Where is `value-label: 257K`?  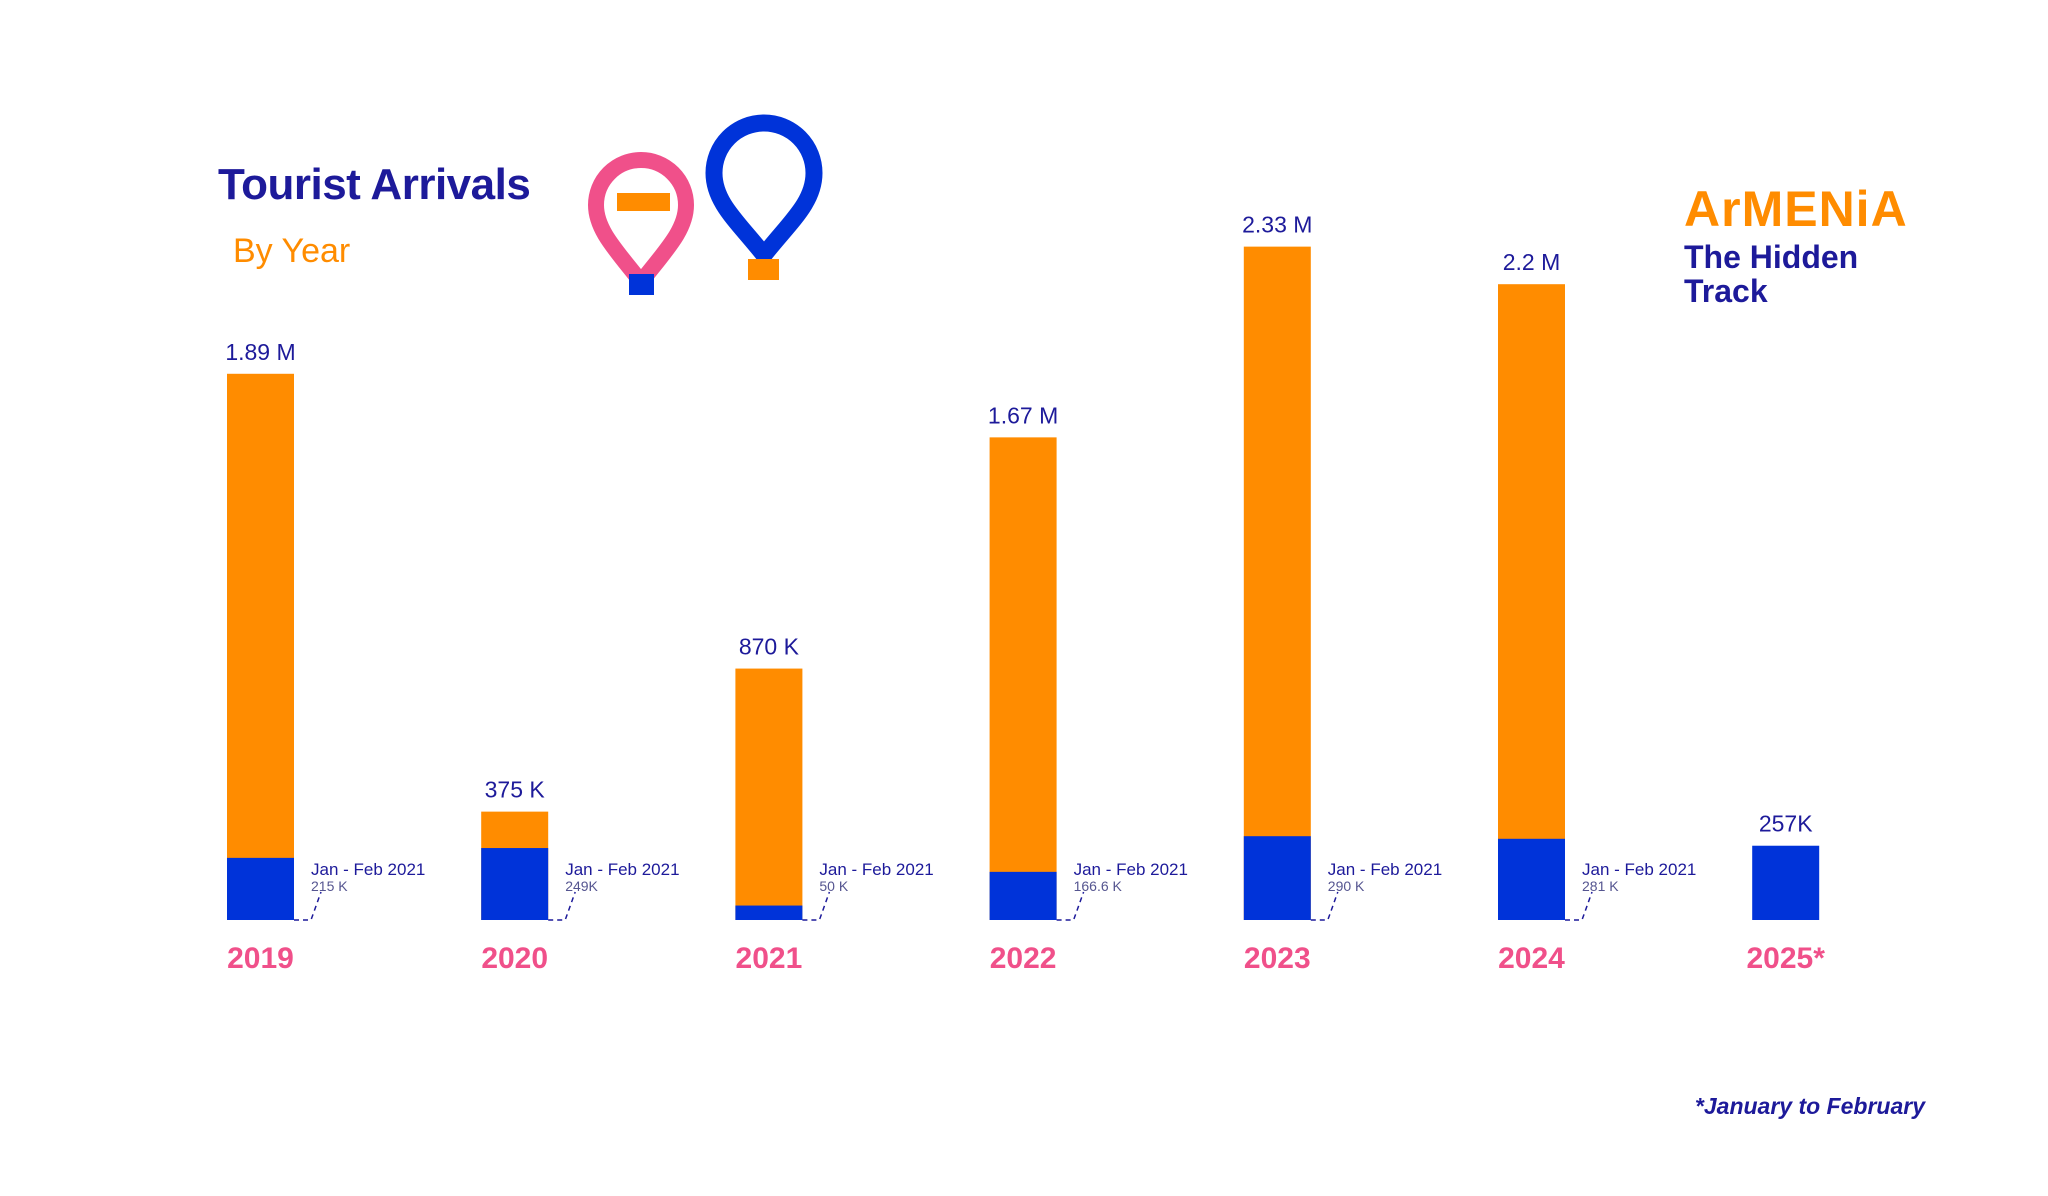
value-label: 257K is located at coordinates (1786, 824).